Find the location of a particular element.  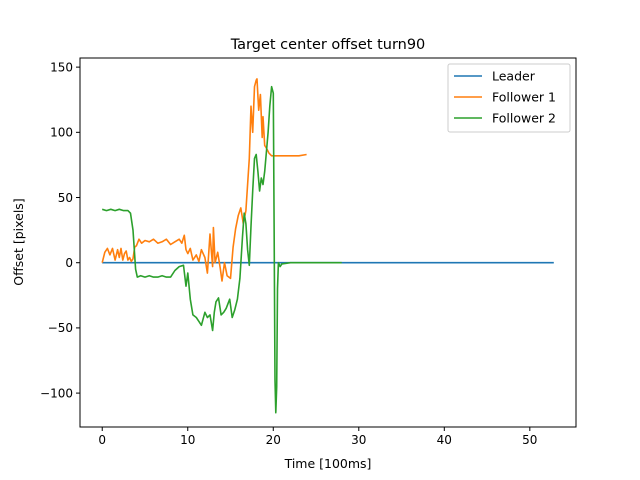

y-tick-label: −50 is located at coordinates (60, 328).